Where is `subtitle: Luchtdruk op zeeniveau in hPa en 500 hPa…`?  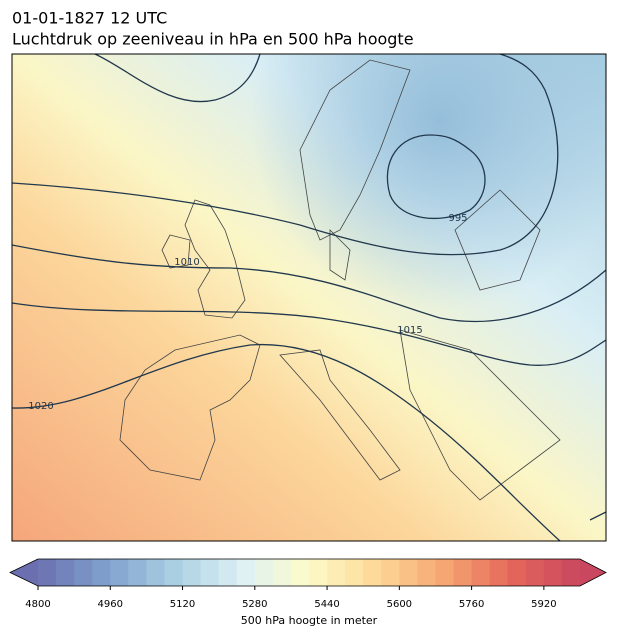
subtitle: Luchtdruk op zeeniveau in hPa en 500 hPa… is located at coordinates (213, 39).